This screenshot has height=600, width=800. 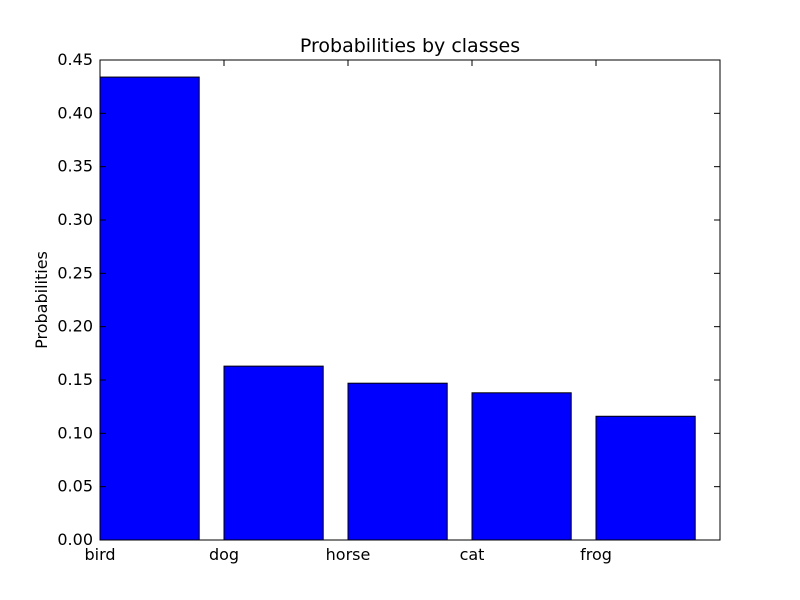 I want to click on y-tick-label: 0.00, so click(x=75, y=539).